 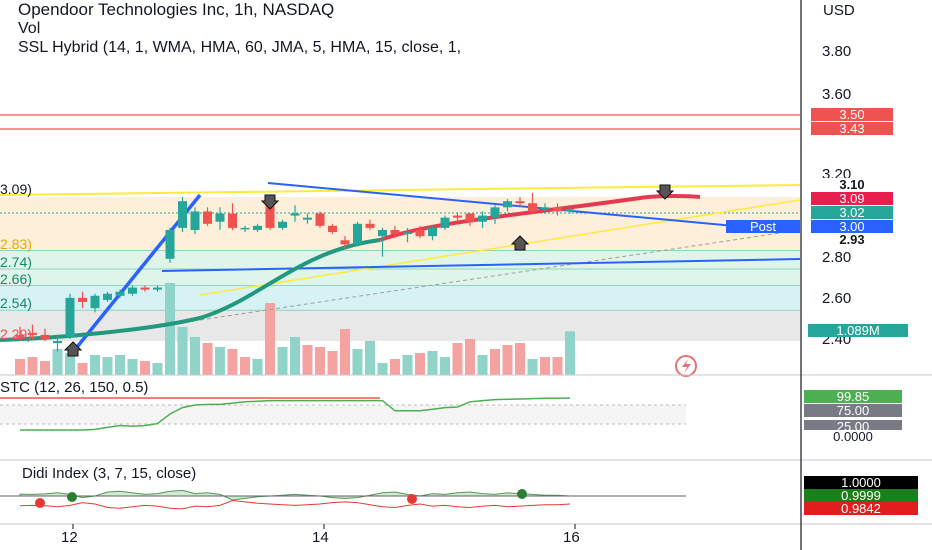 I want to click on left-label: 2.66), so click(x=16, y=279).